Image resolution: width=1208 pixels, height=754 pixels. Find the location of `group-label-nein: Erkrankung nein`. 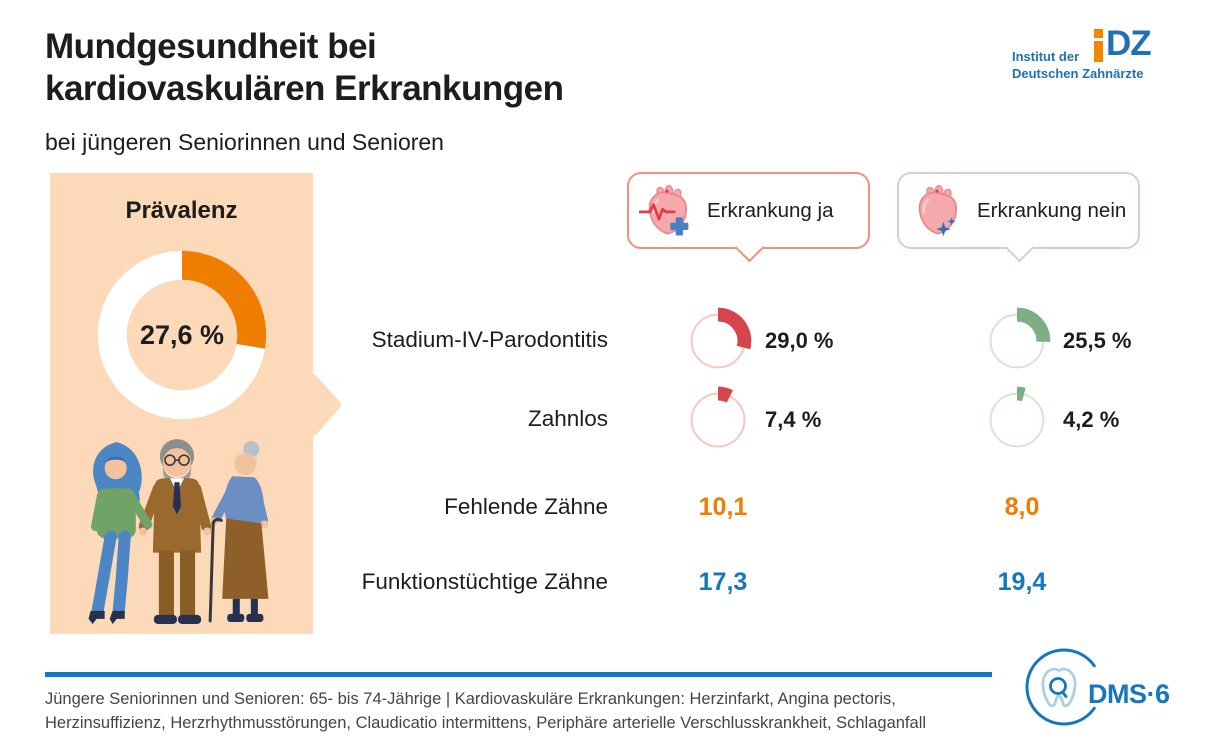

group-label-nein: Erkrankung nein is located at coordinates (1052, 210).